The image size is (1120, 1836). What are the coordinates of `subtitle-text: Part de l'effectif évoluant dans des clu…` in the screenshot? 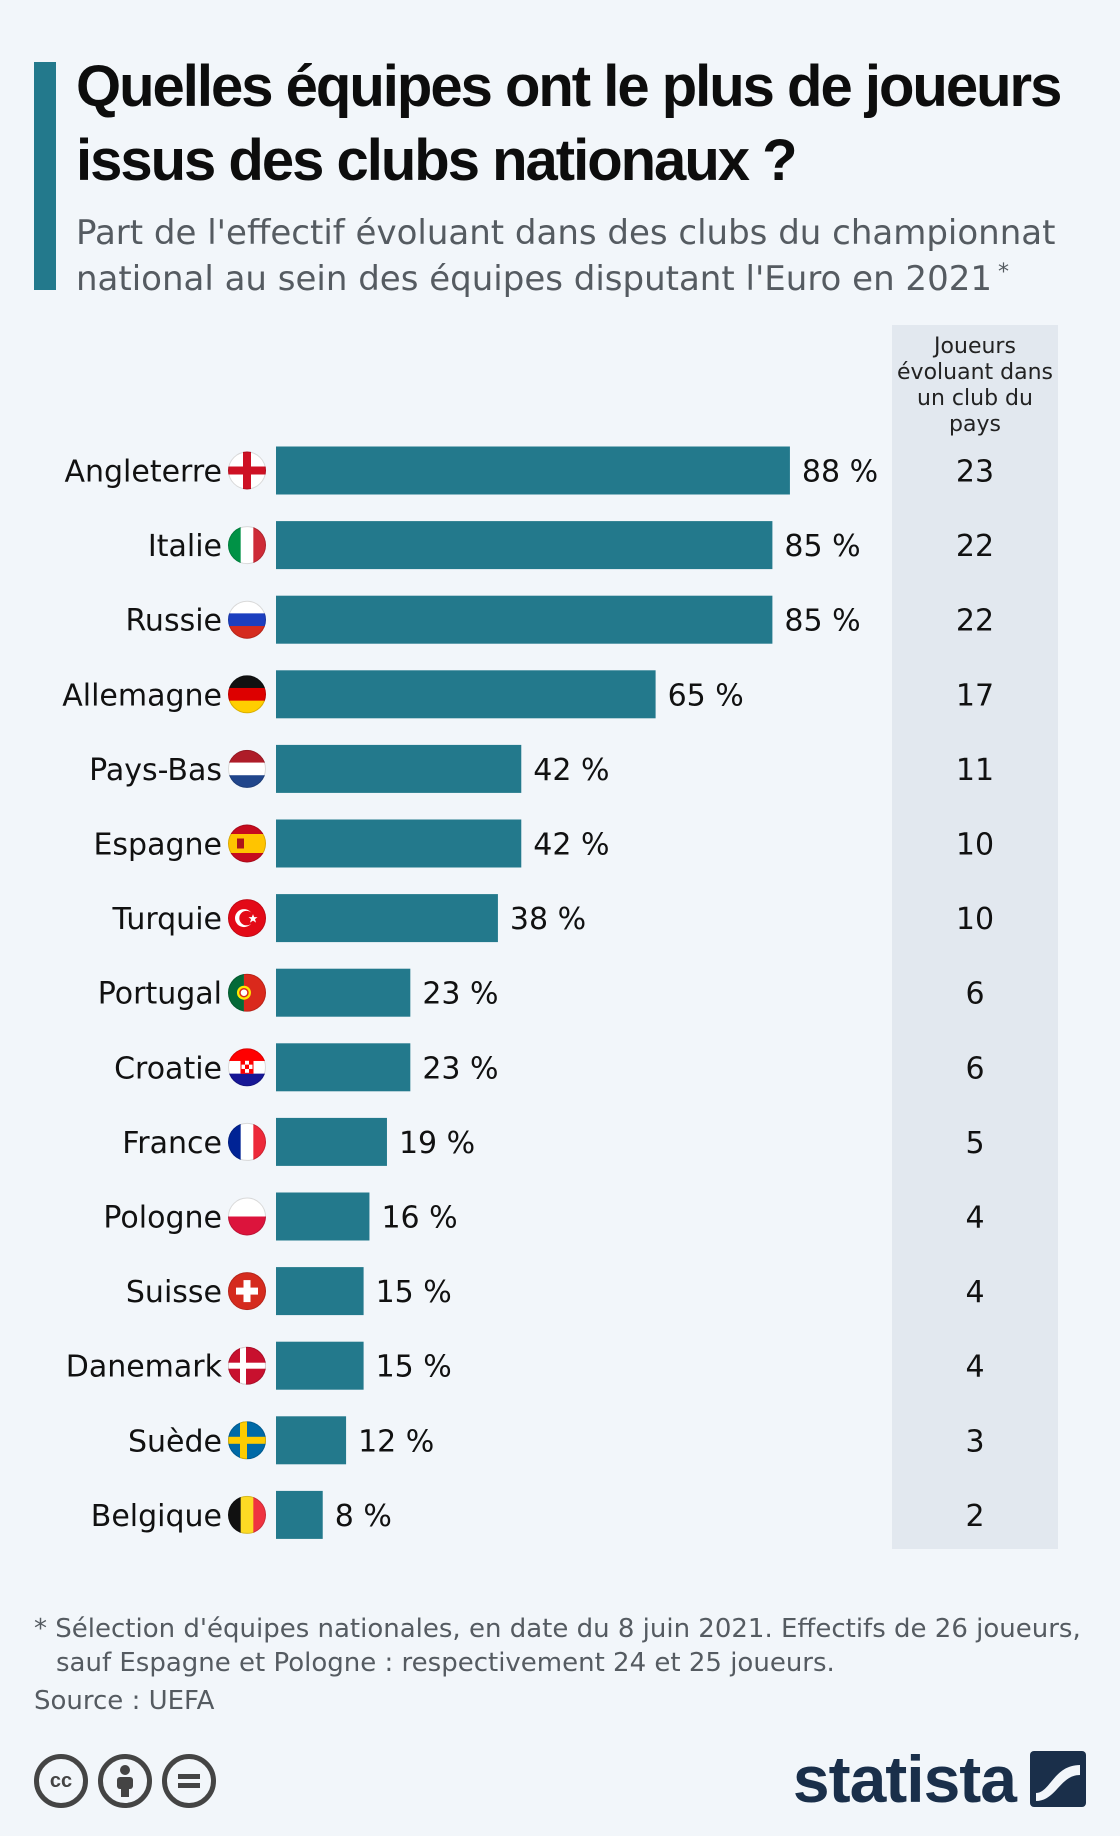 It's located at (566, 256).